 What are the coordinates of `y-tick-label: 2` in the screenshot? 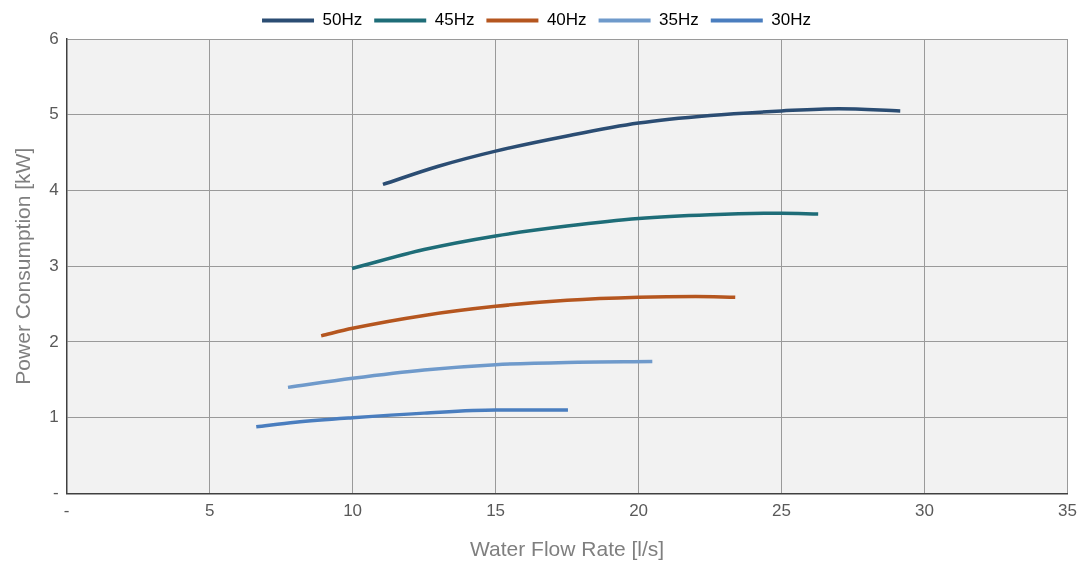 It's located at (54, 341).